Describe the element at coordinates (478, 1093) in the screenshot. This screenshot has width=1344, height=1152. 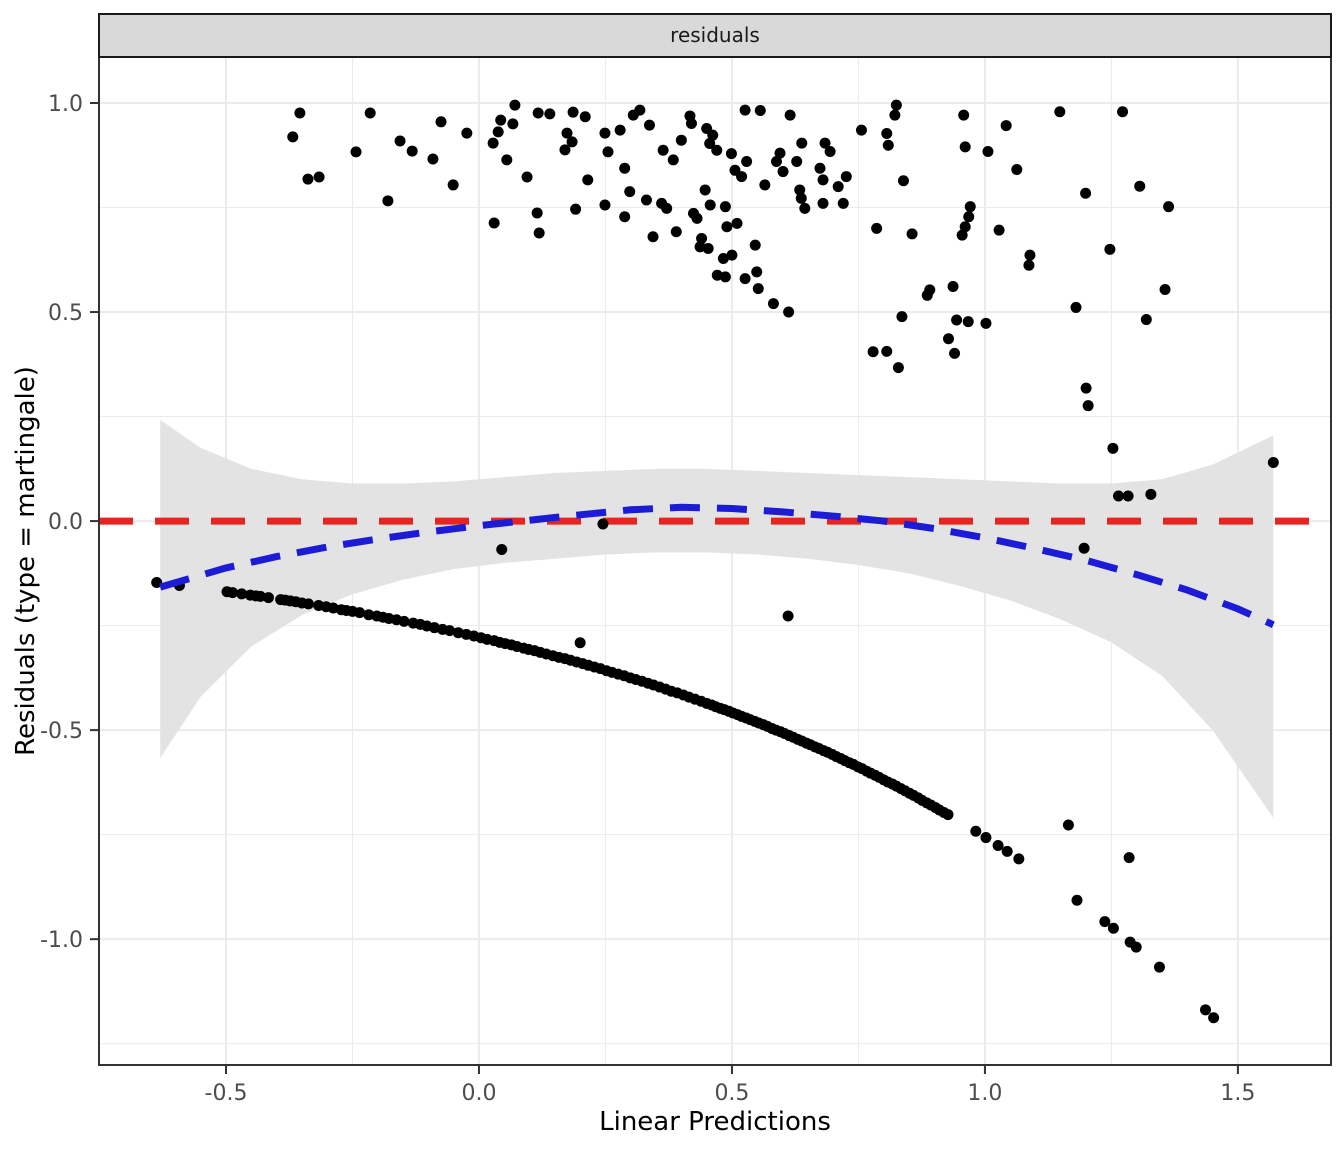
I see `x-tick-label: 0.0` at that location.